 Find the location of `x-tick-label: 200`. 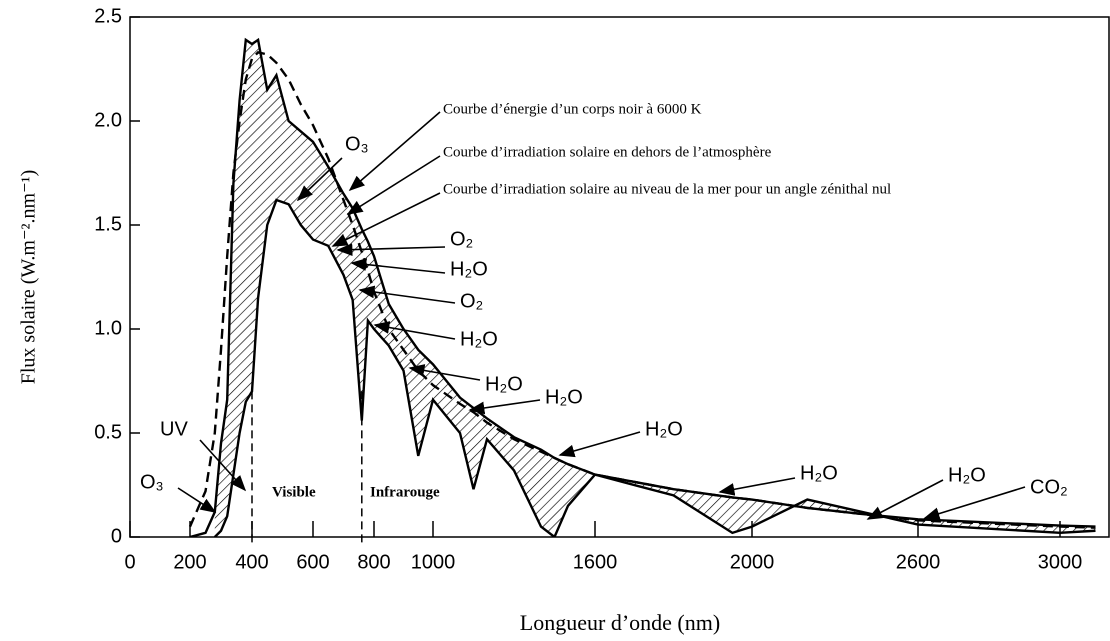

x-tick-label: 200 is located at coordinates (189, 562).